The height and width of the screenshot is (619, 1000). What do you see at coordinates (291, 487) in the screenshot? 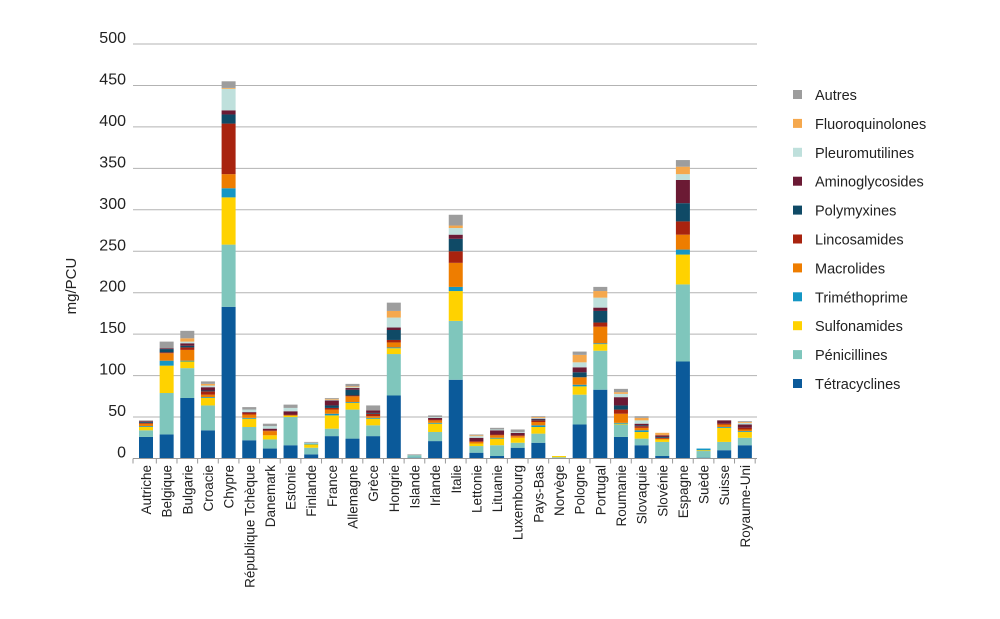
I see `x-tick-label: Estonie` at bounding box center [291, 487].